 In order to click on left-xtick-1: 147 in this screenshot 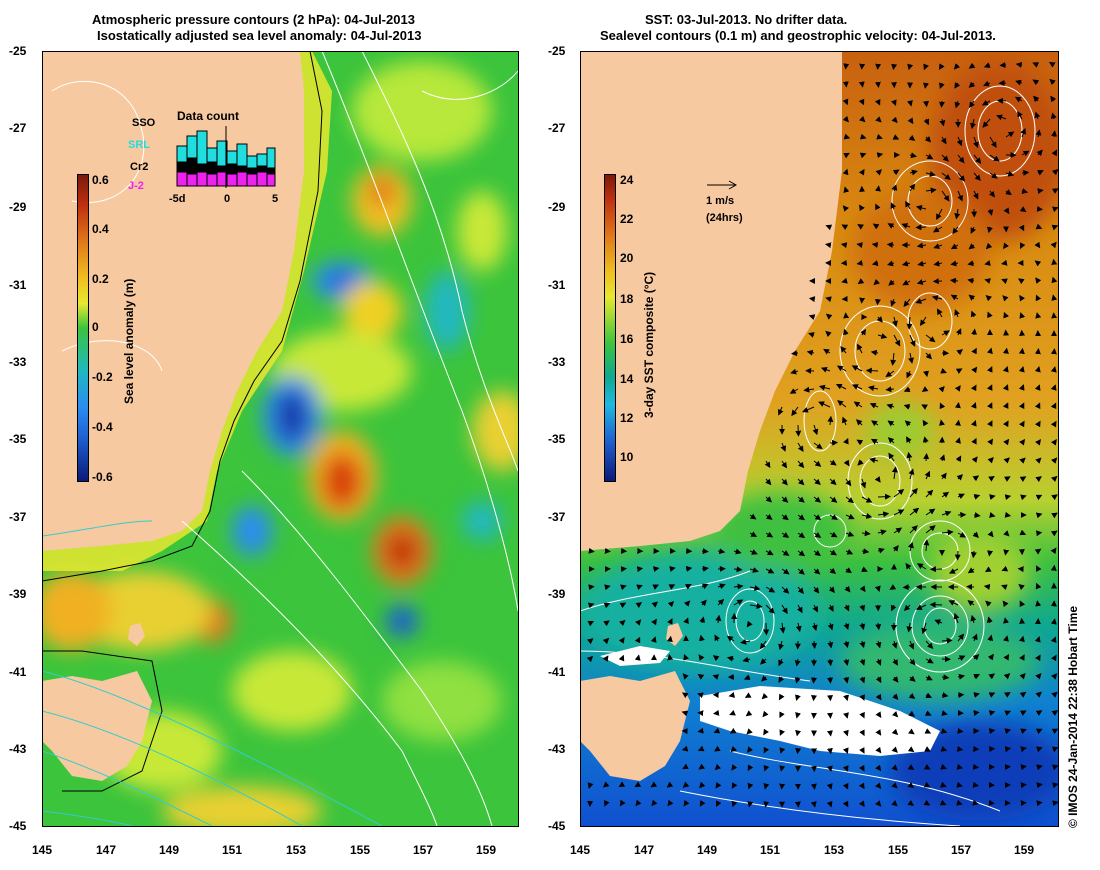, I will do `click(106, 850)`.